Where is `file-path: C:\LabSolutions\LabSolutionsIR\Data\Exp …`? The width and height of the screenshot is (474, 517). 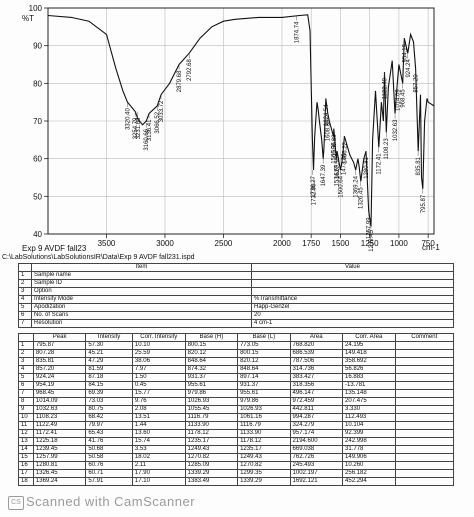
file-path: C:\LabSolutions\LabSolutionsIR\Data\Exp … is located at coordinates (98, 257).